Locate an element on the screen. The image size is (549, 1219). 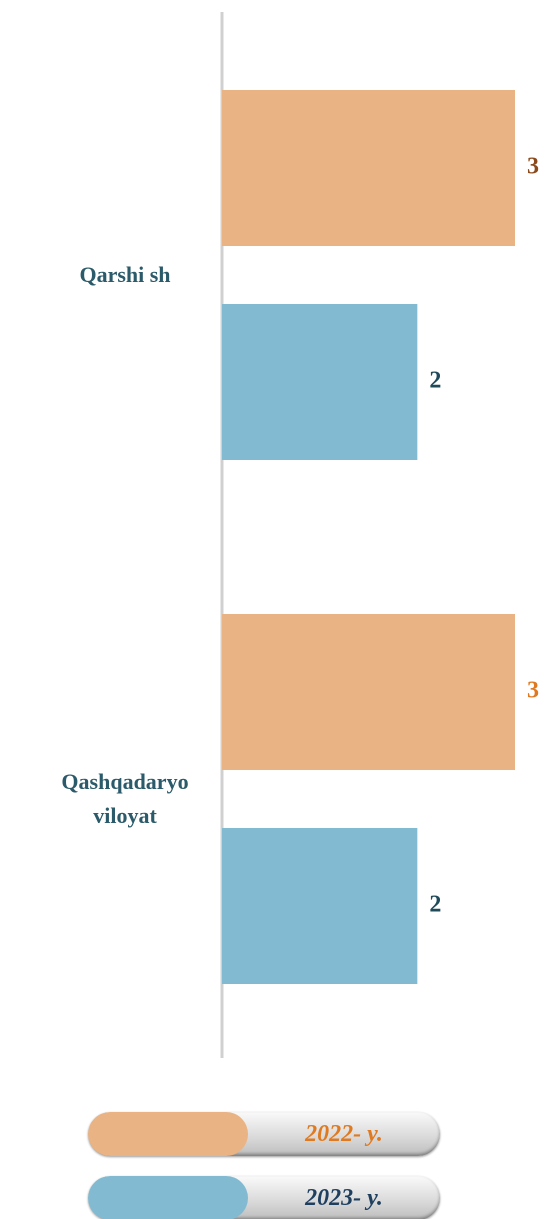
category-label: Qarshi sh is located at coordinates (125, 274).